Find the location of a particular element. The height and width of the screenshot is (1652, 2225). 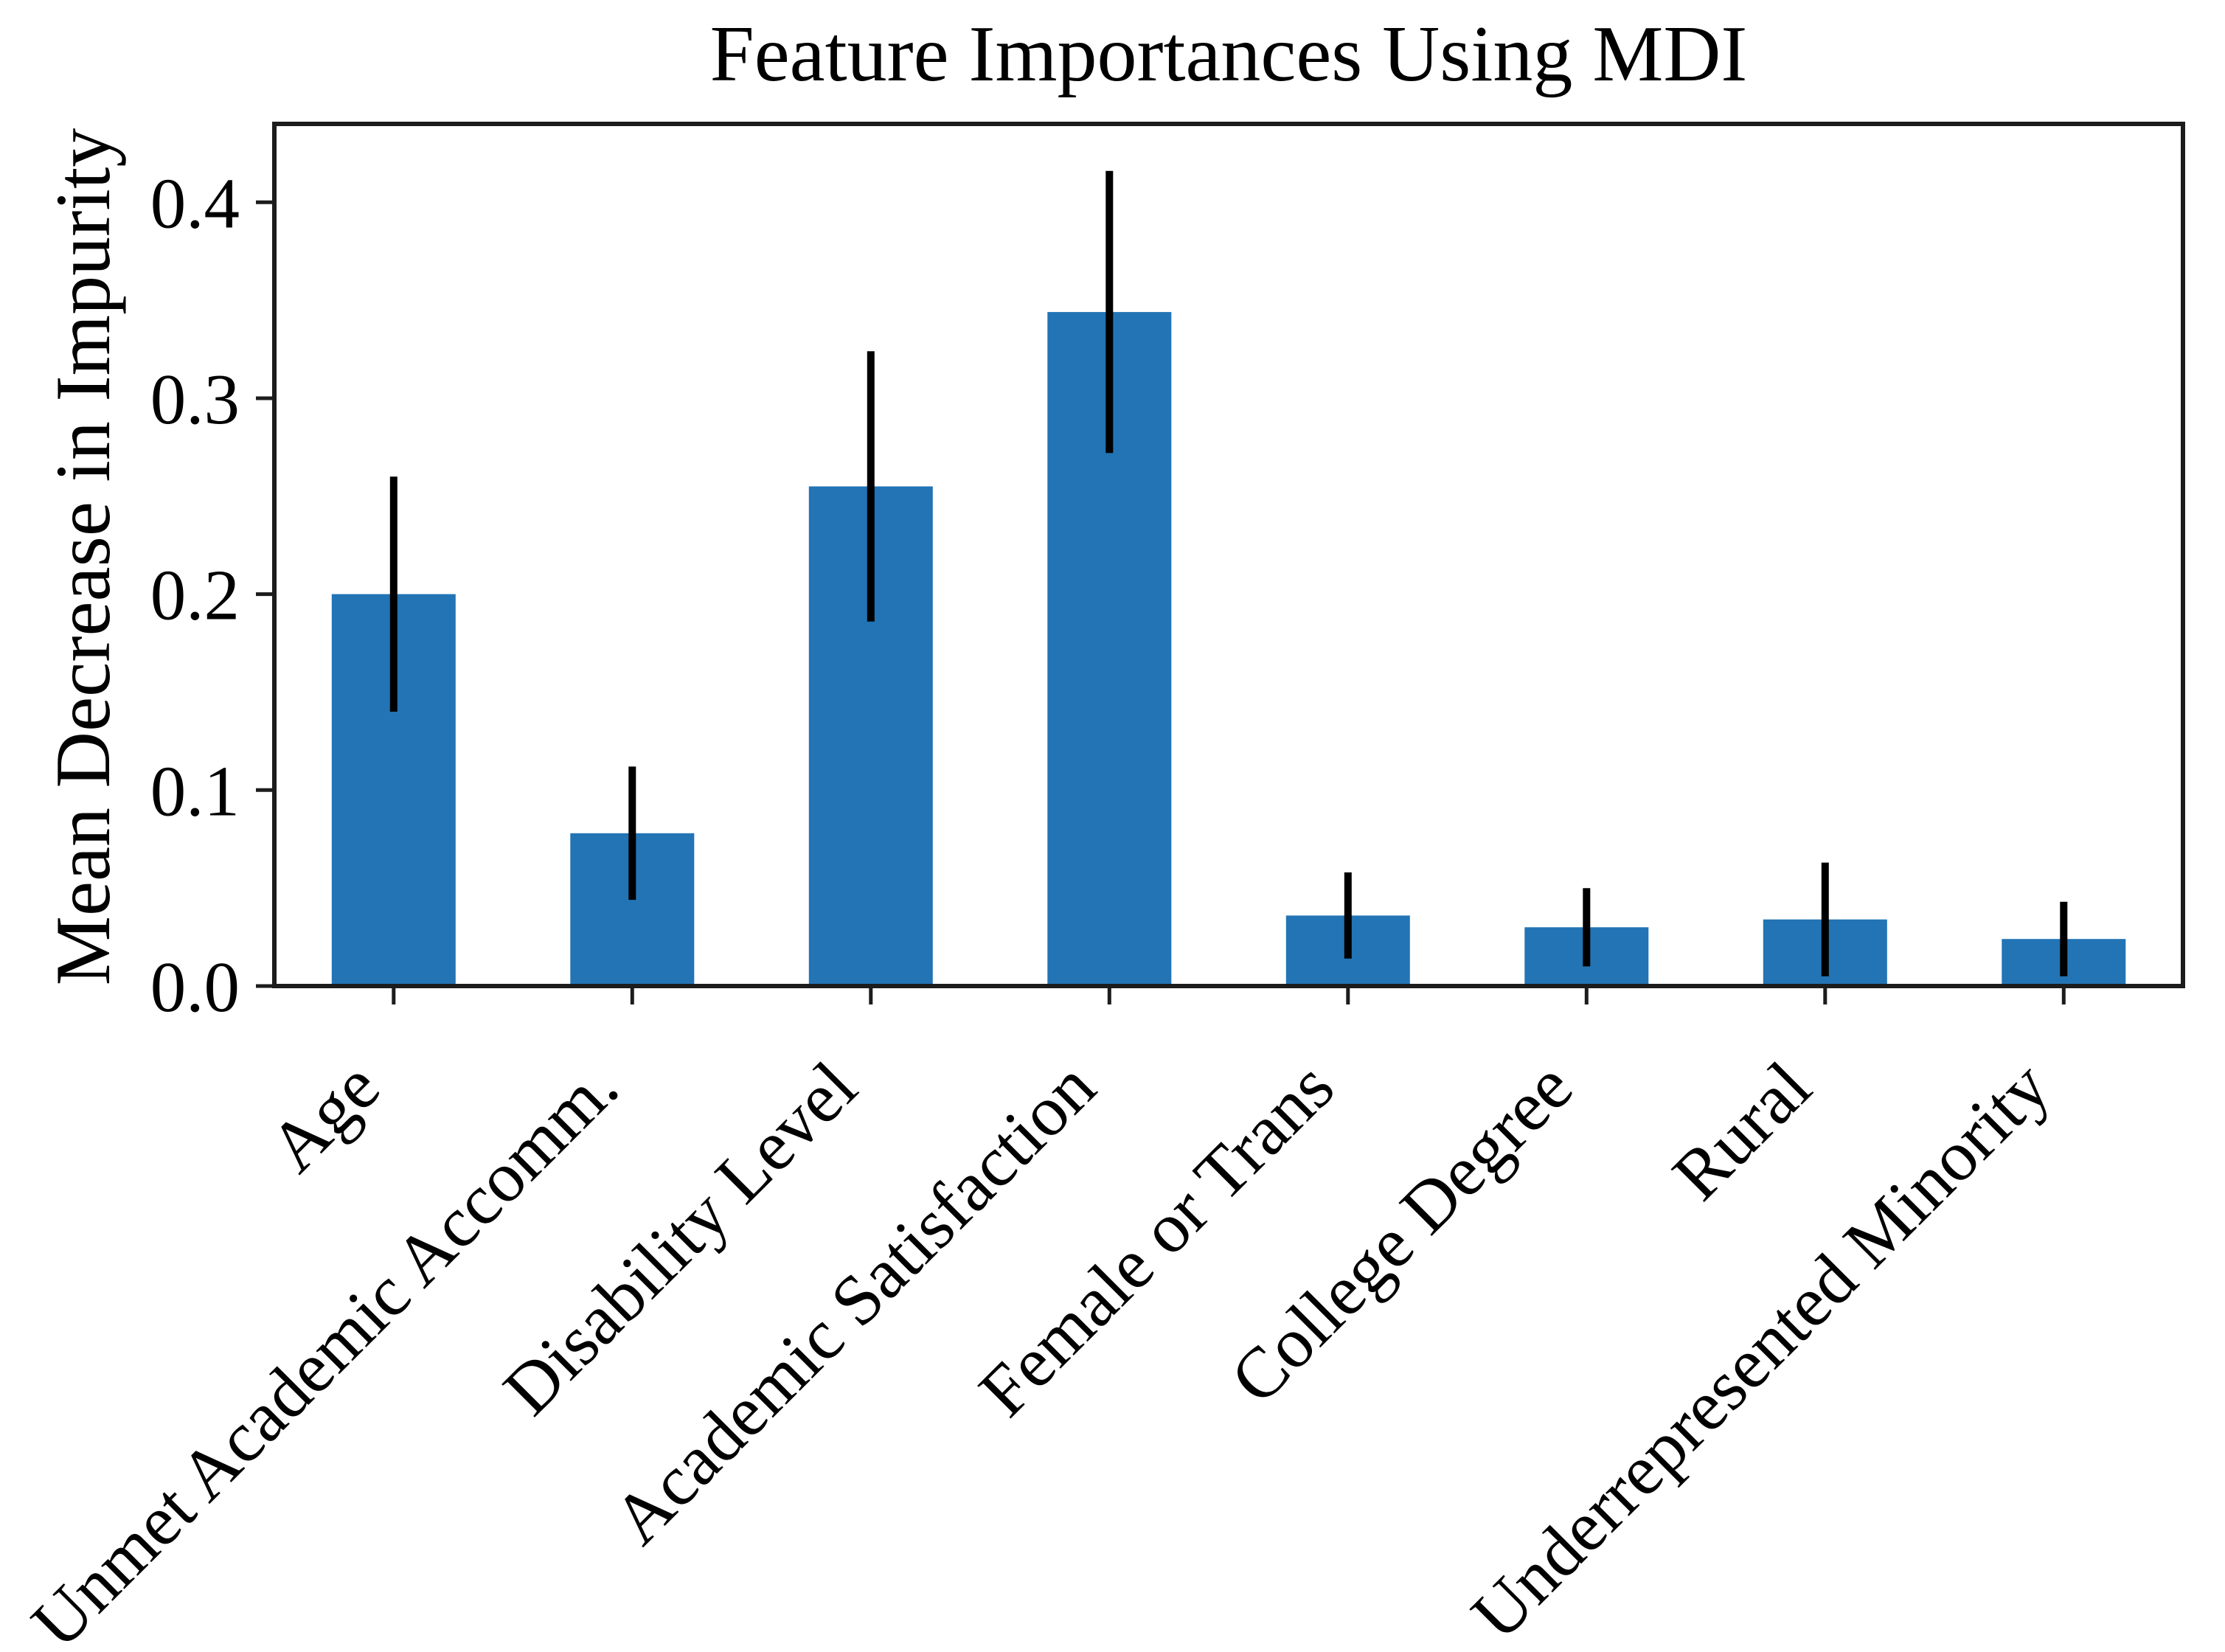

y-tick-label: 0.0 is located at coordinates (195, 988).